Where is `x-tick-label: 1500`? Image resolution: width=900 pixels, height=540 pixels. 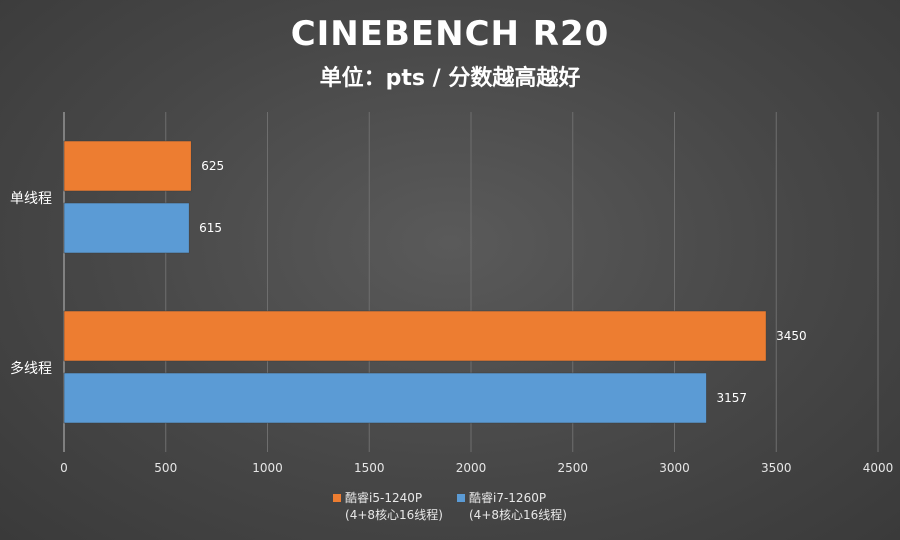
x-tick-label: 1500 is located at coordinates (369, 468).